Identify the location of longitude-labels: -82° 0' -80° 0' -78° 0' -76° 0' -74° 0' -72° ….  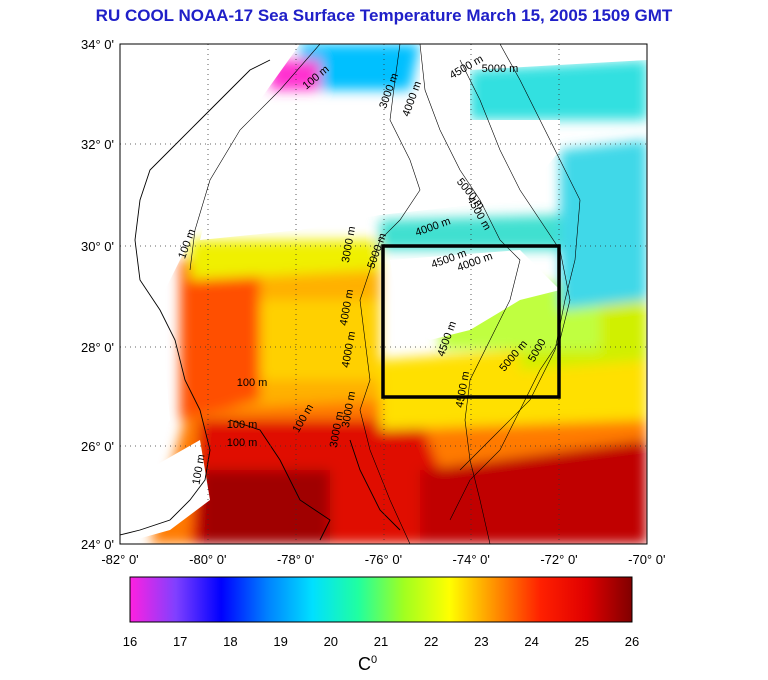
(383, 559).